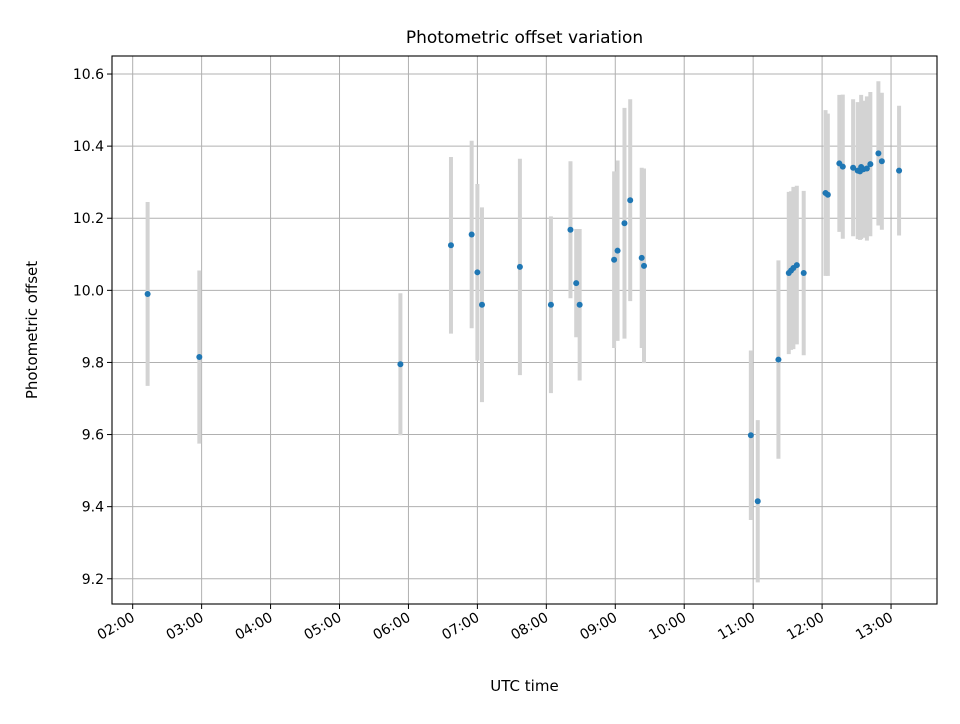 The width and height of the screenshot is (960, 724). Describe the element at coordinates (88, 291) in the screenshot. I see `y-tick-label: 10.0` at that location.